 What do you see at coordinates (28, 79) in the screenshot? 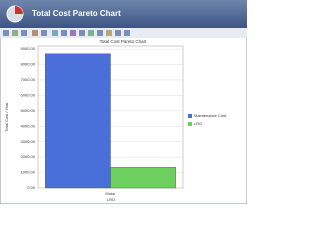
I see `y-tick-label: 7000.00` at bounding box center [28, 79].